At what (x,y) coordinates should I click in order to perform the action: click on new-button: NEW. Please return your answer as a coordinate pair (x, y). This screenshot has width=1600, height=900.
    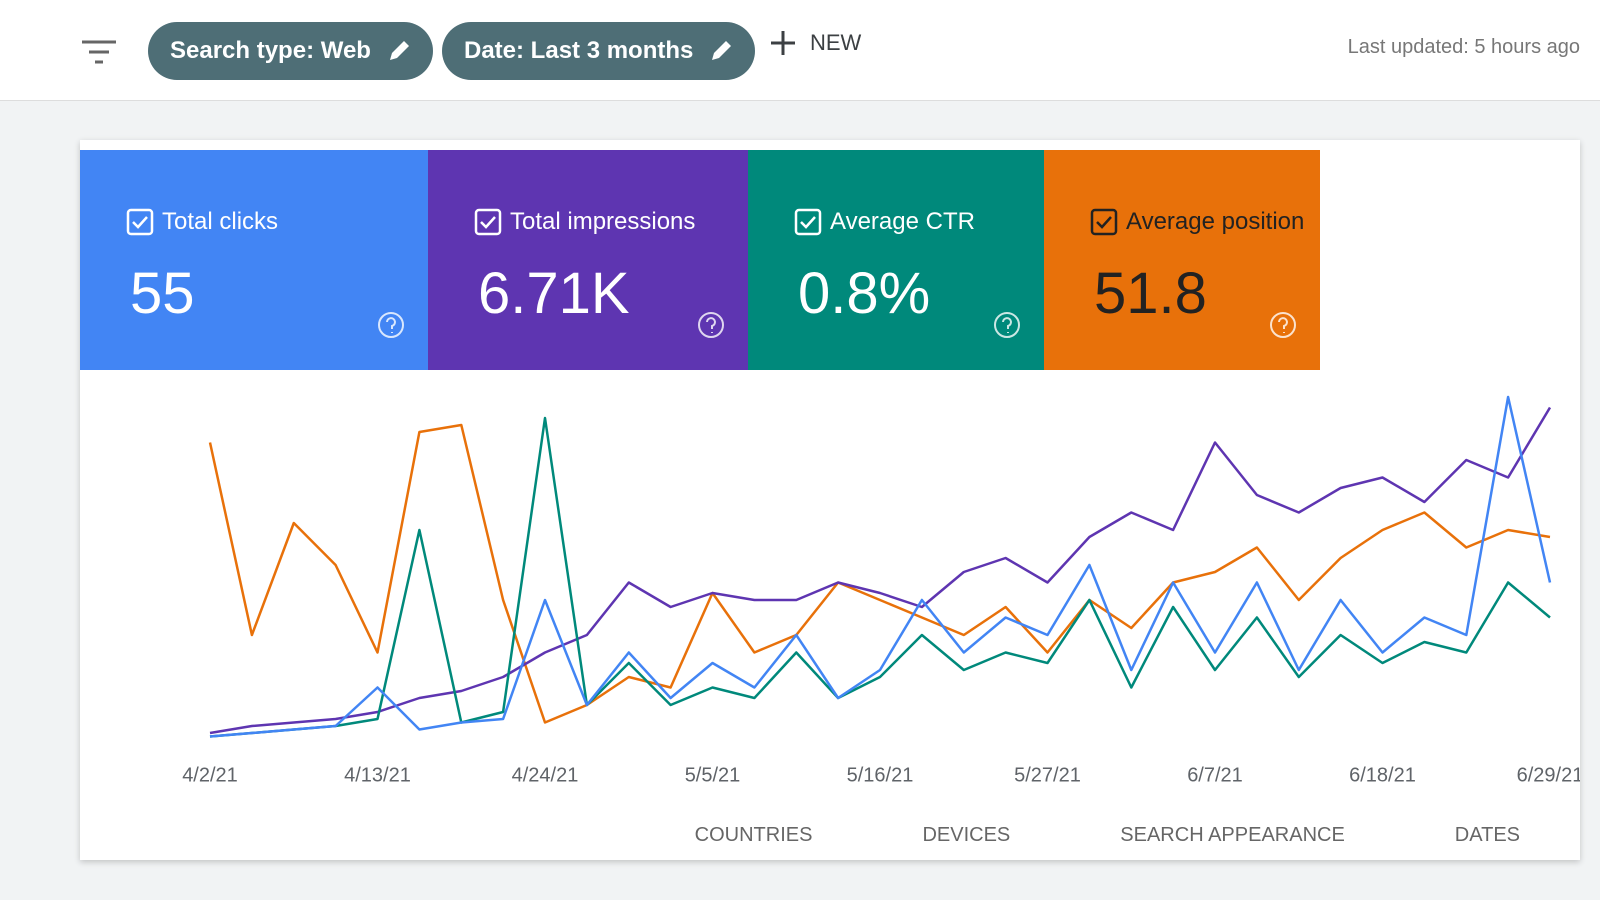
    Looking at the image, I should click on (815, 43).